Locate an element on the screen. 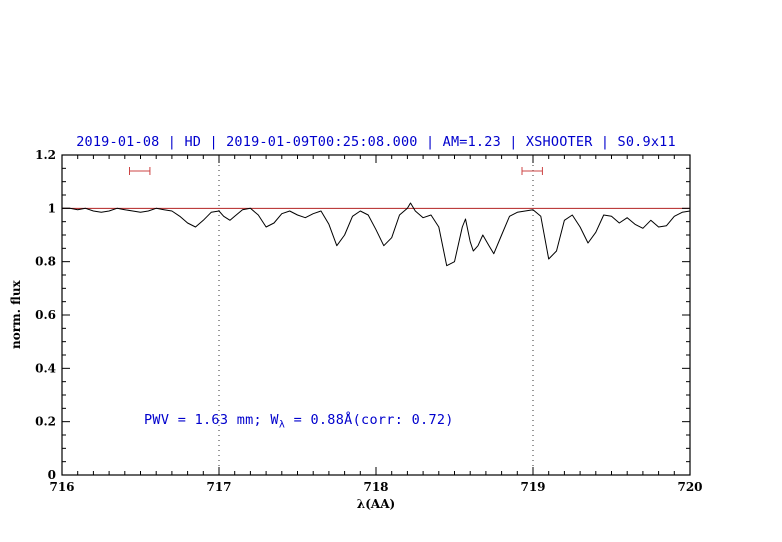 This screenshot has height=542, width=782. spectrum-line is located at coordinates (376, 234).